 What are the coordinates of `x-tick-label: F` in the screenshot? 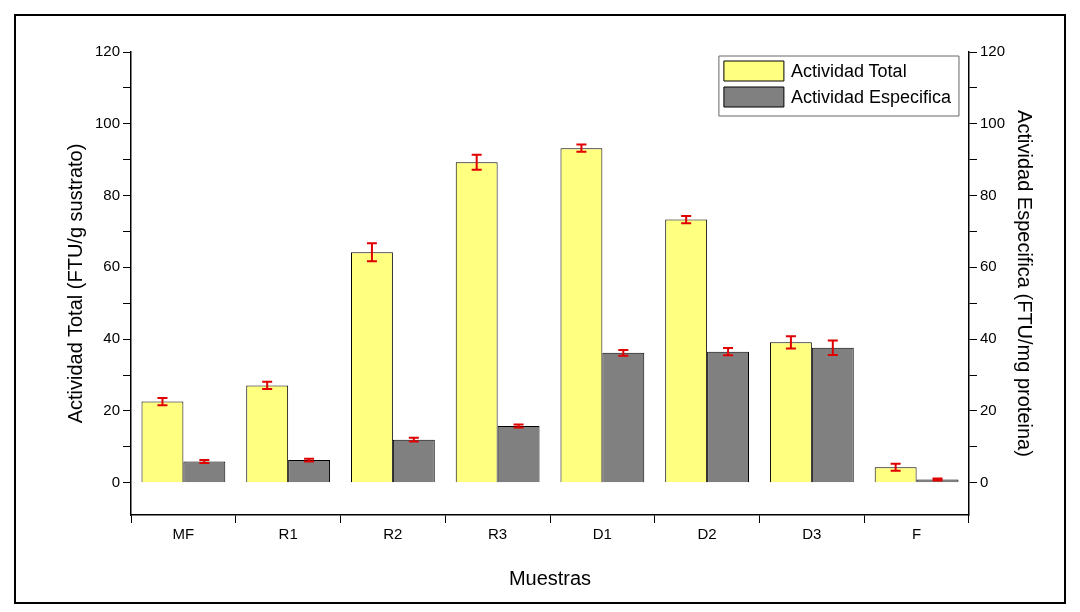 It's located at (917, 534).